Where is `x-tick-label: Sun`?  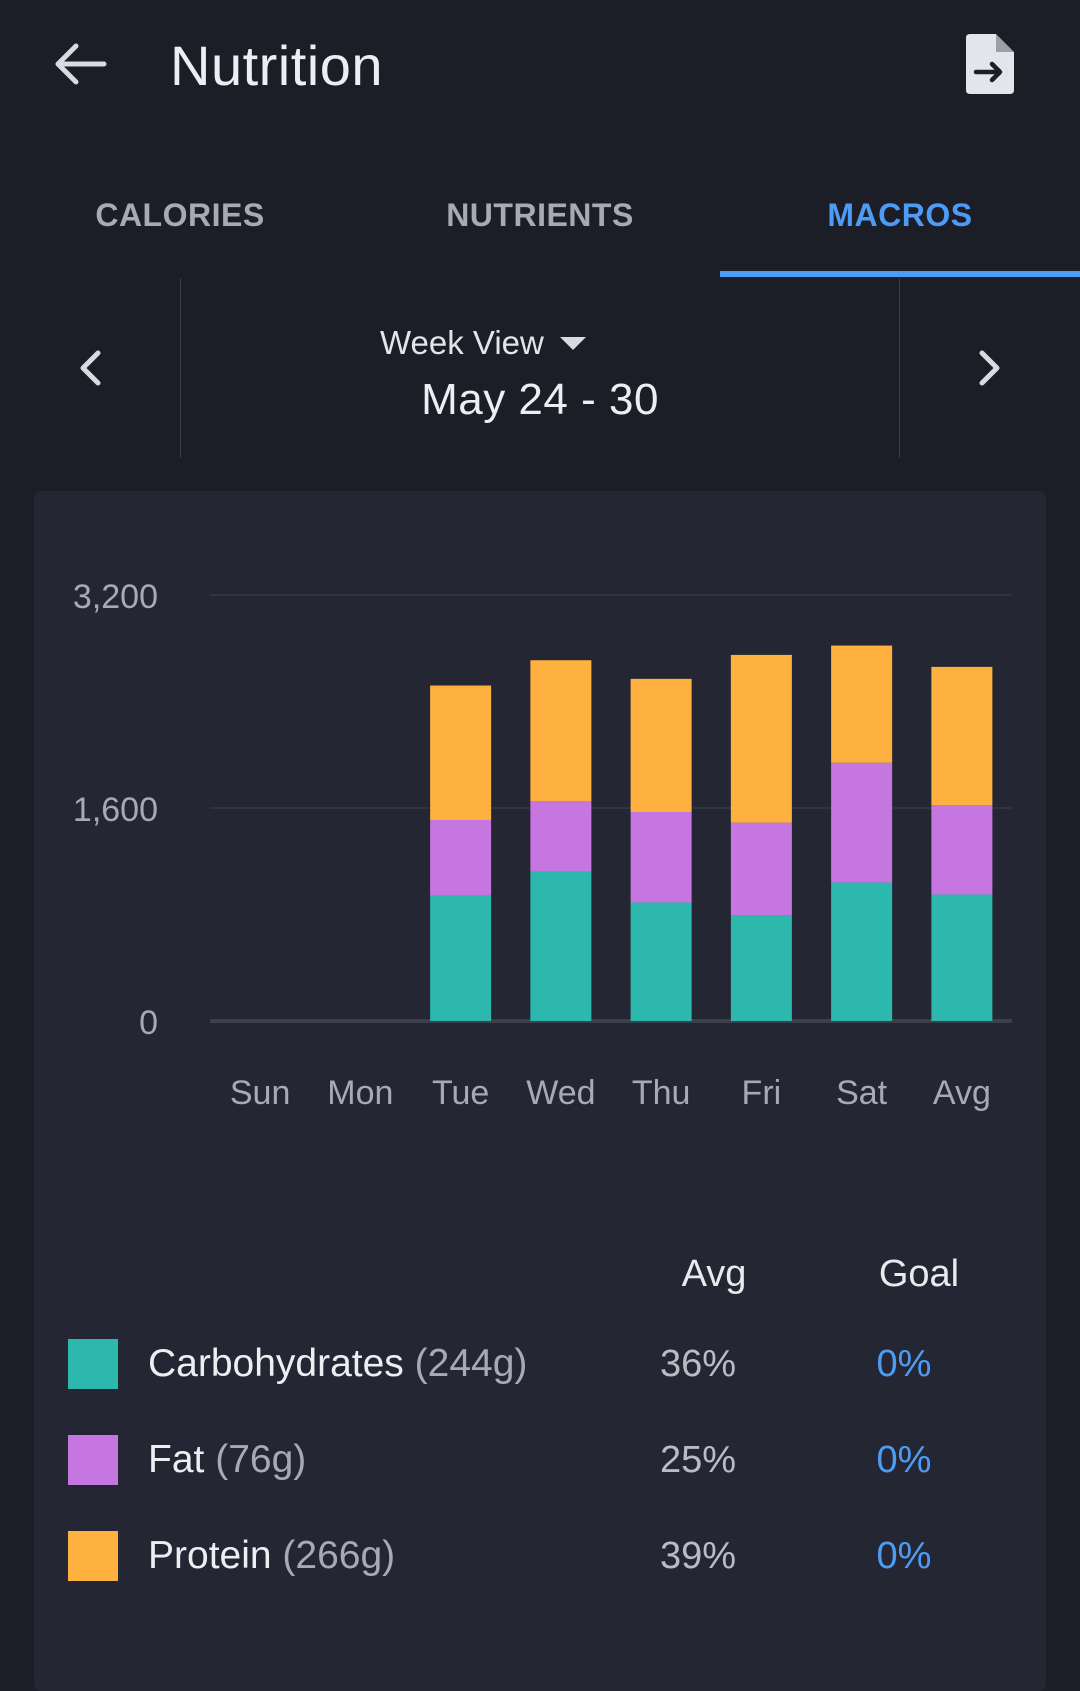 x-tick-label: Sun is located at coordinates (260, 1093).